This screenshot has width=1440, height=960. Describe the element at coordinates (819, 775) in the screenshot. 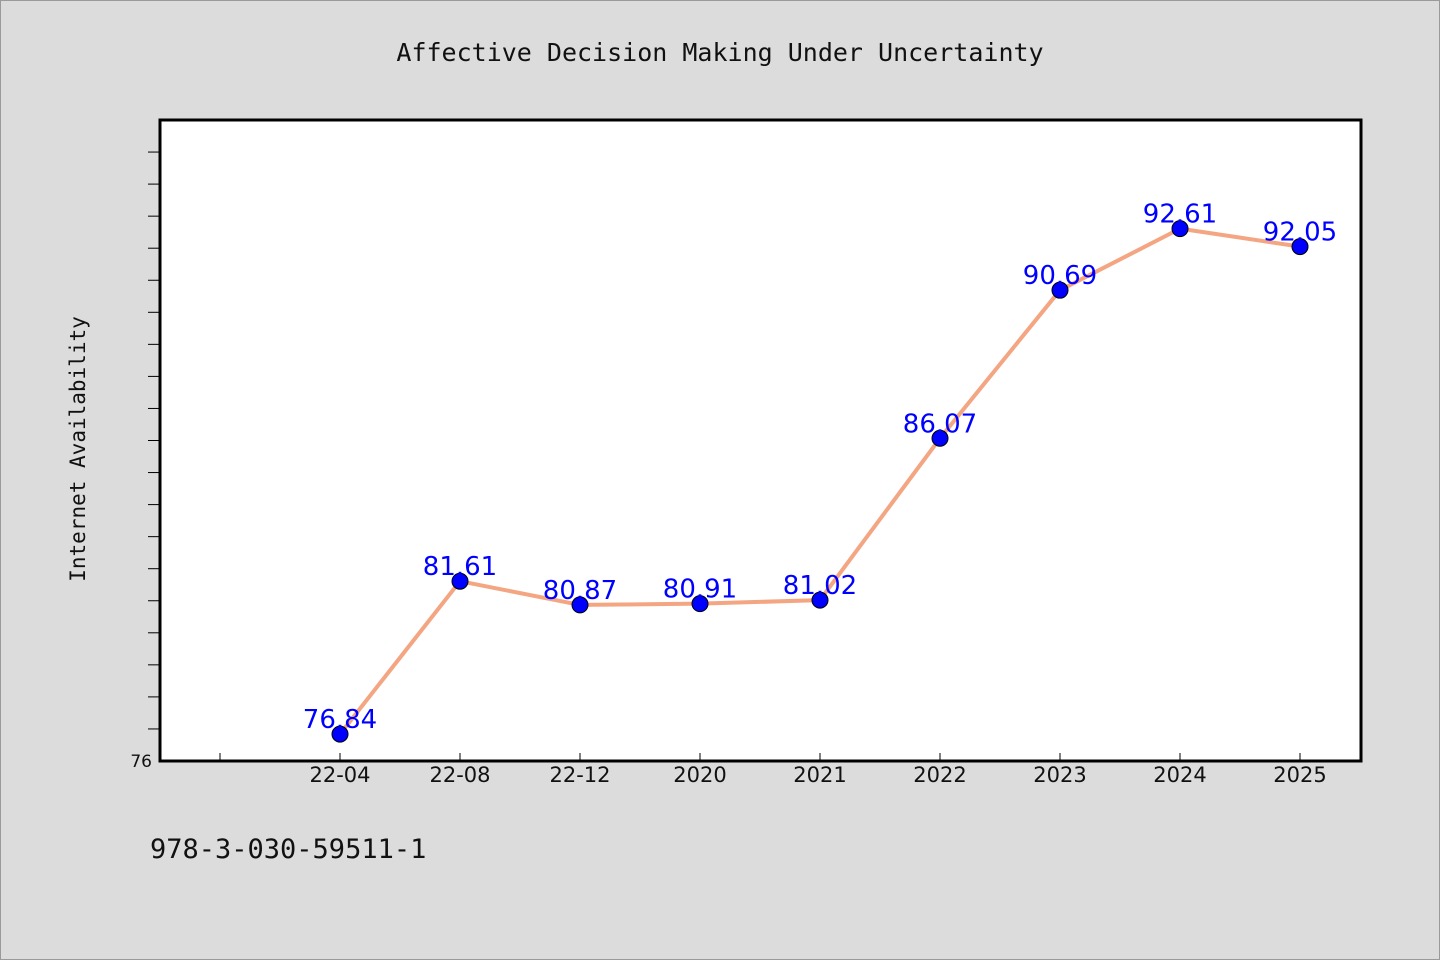

I see `x-tick-label: 2021` at that location.